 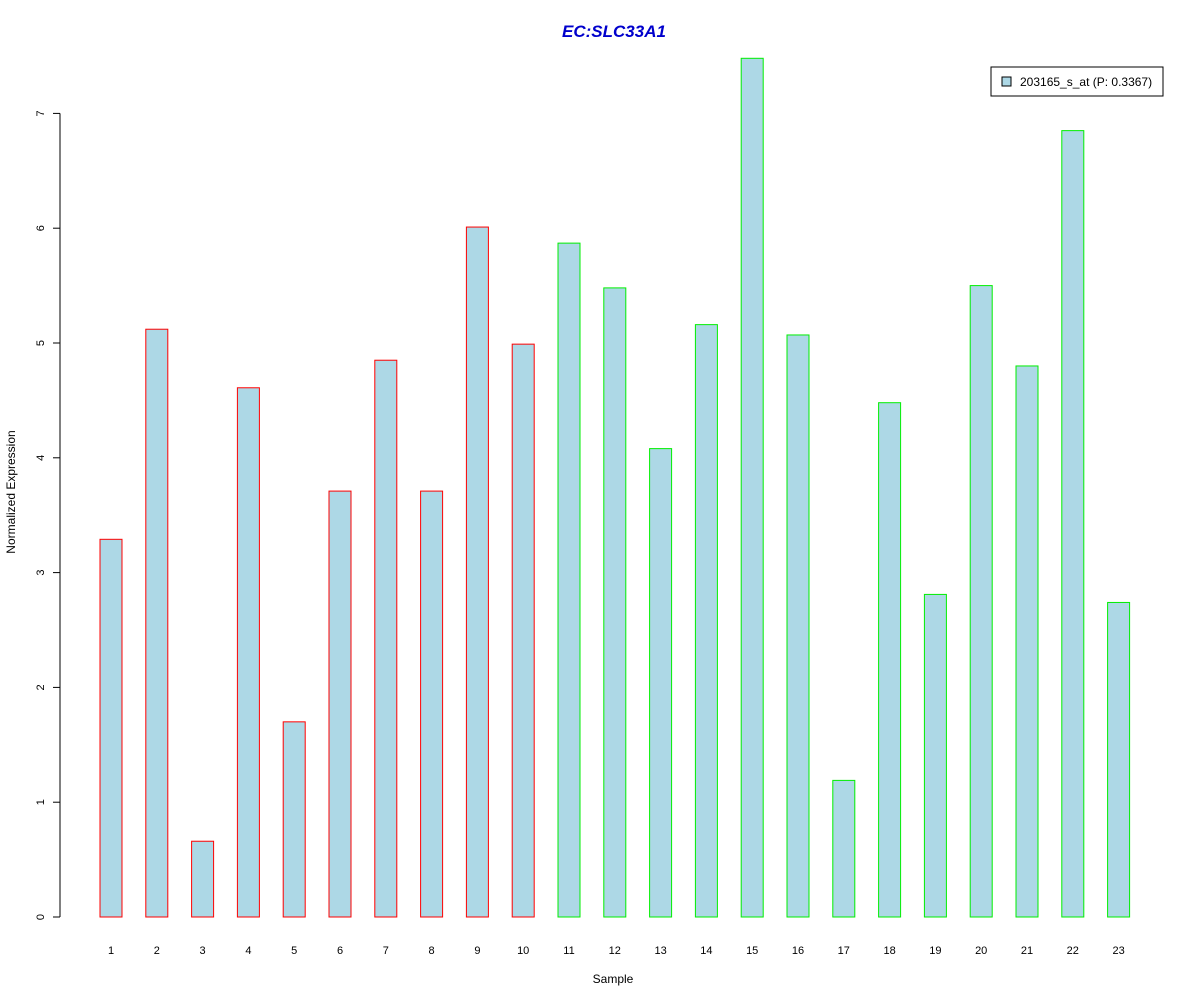 What do you see at coordinates (41, 113) in the screenshot?
I see `y-tick-label: 7` at bounding box center [41, 113].